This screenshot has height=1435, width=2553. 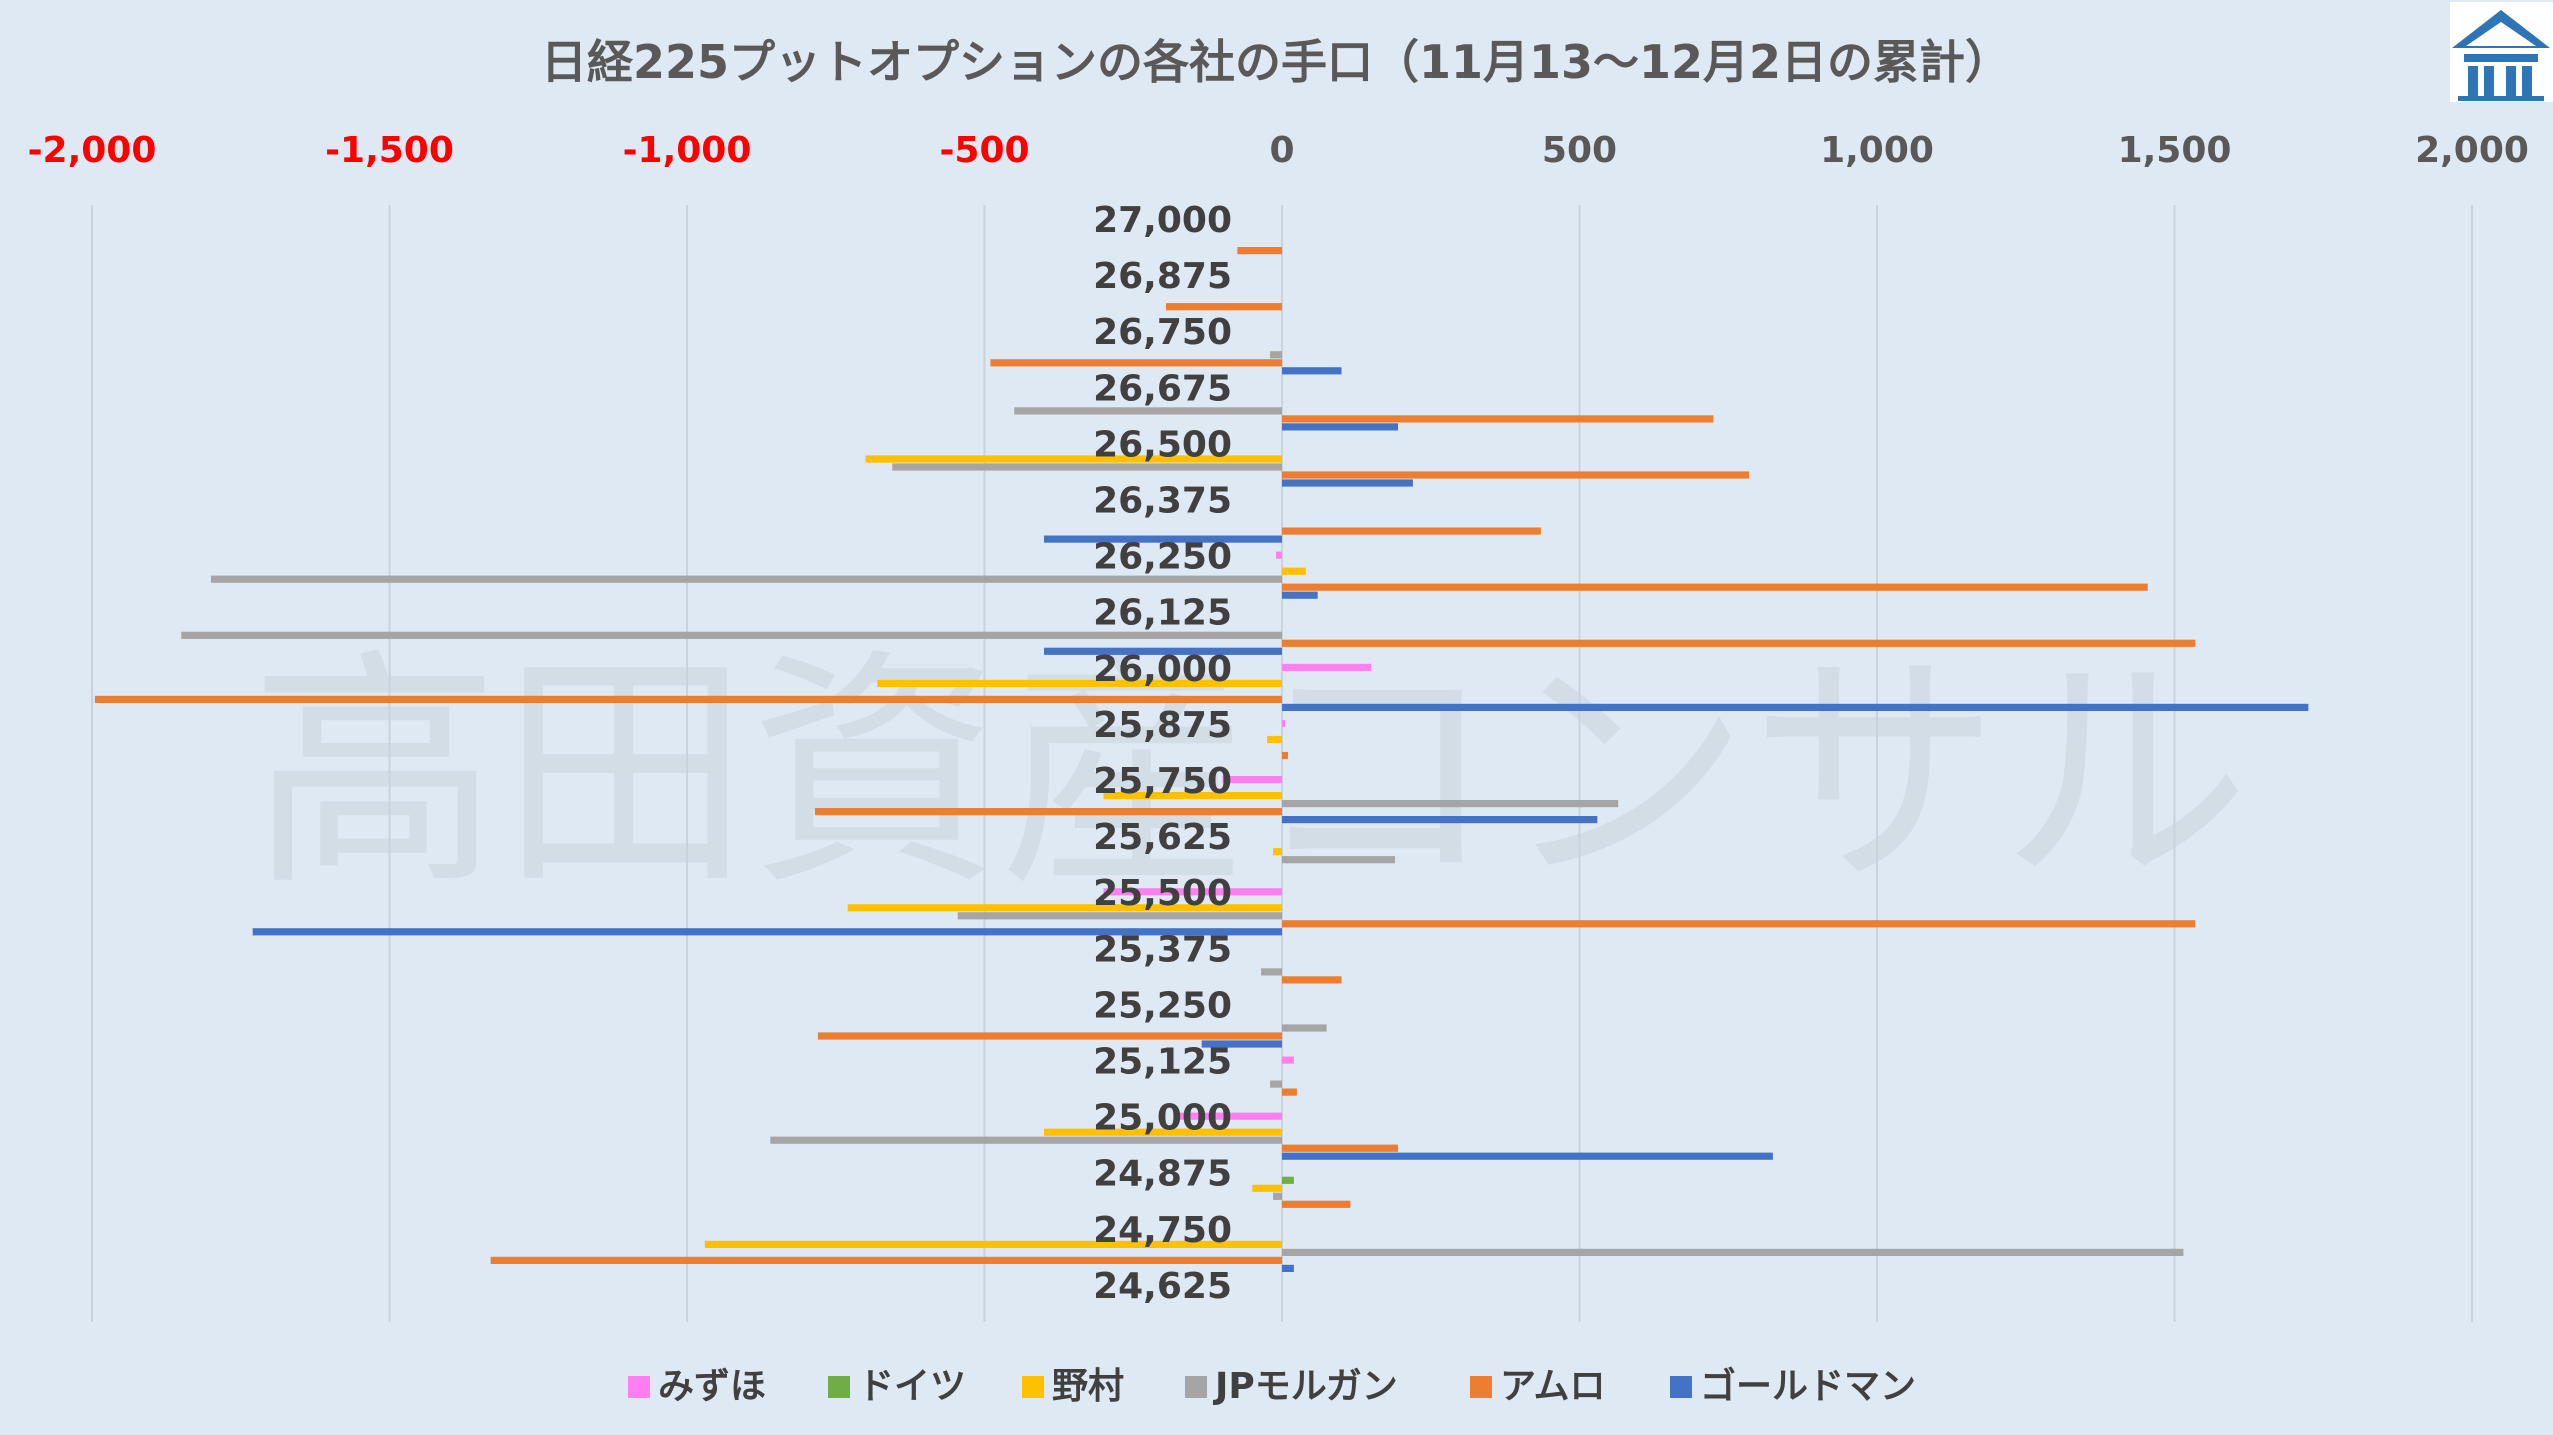 I want to click on x-tick-label: -500, so click(x=984, y=150).